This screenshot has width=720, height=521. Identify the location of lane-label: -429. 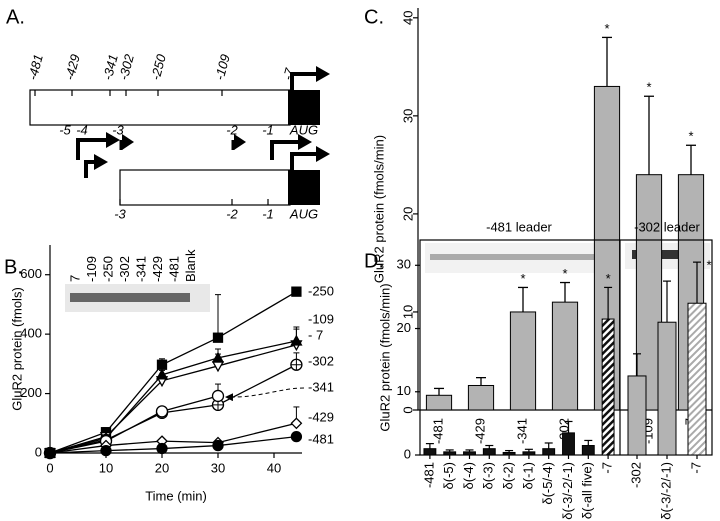
(157, 269).